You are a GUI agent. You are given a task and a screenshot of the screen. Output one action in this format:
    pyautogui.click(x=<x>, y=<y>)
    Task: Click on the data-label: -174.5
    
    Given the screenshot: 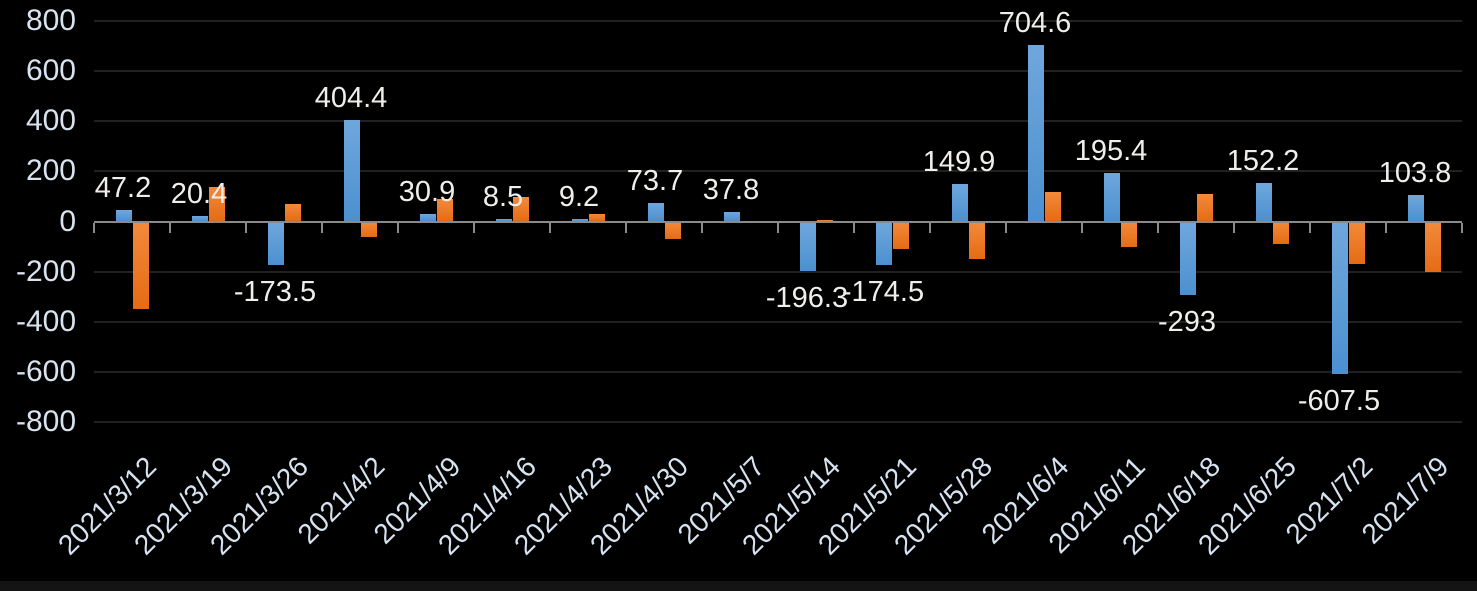 What is the action you would take?
    pyautogui.click(x=883, y=292)
    